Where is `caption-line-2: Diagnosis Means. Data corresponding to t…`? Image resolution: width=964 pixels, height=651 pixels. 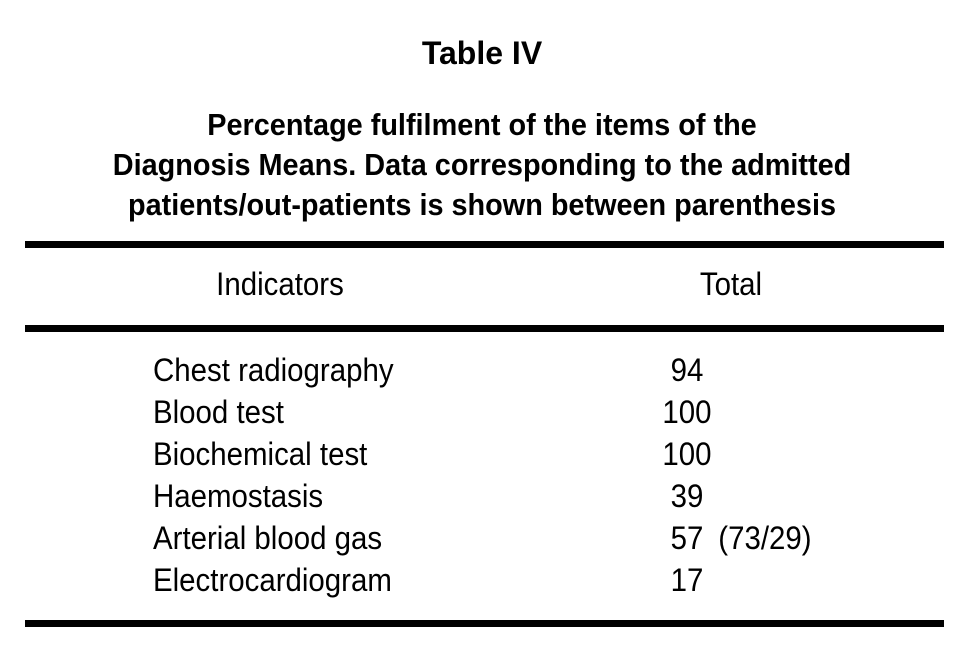 caption-line-2: Diagnosis Means. Data corresponding to t… is located at coordinates (482, 164).